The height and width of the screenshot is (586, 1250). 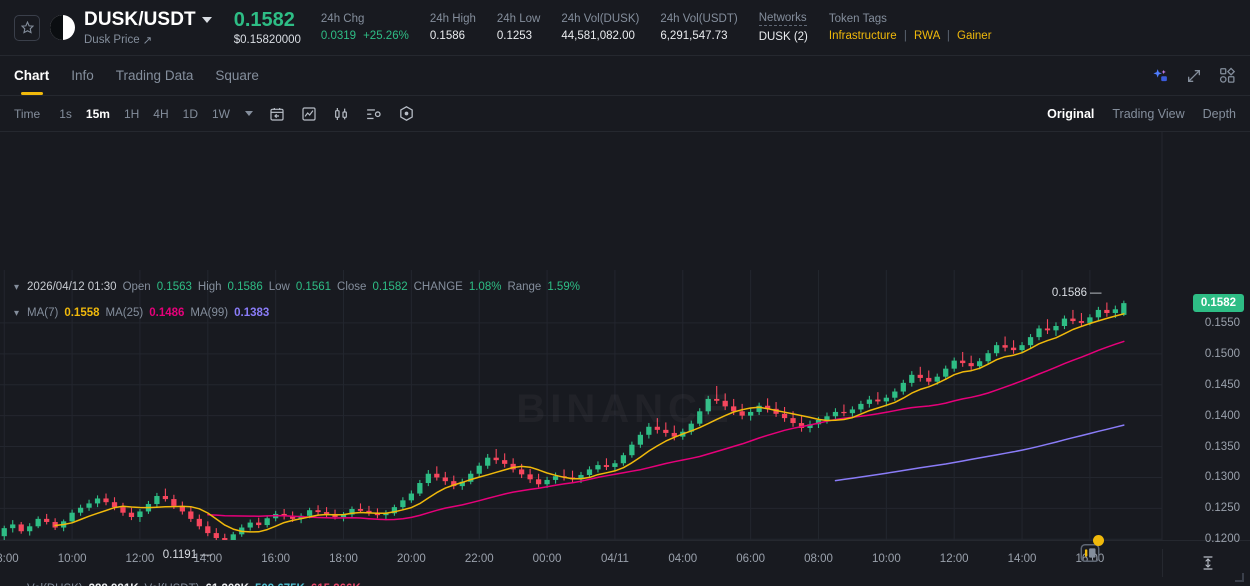 I want to click on timeframe-4h: 4H, so click(x=161, y=113).